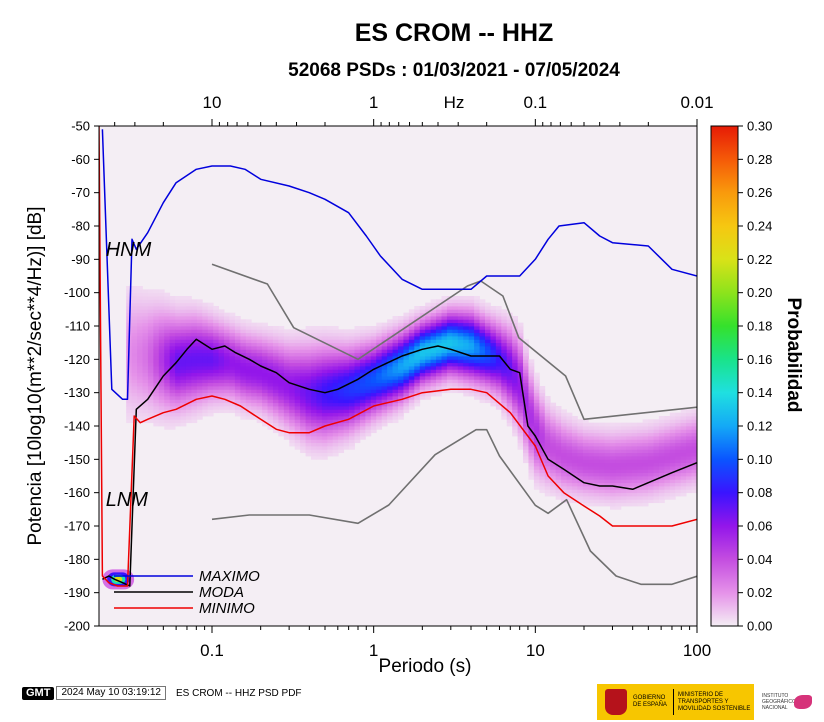 The height and width of the screenshot is (722, 824). What do you see at coordinates (759, 126) in the screenshot?
I see `colorbar-tick-label: 0.30` at bounding box center [759, 126].